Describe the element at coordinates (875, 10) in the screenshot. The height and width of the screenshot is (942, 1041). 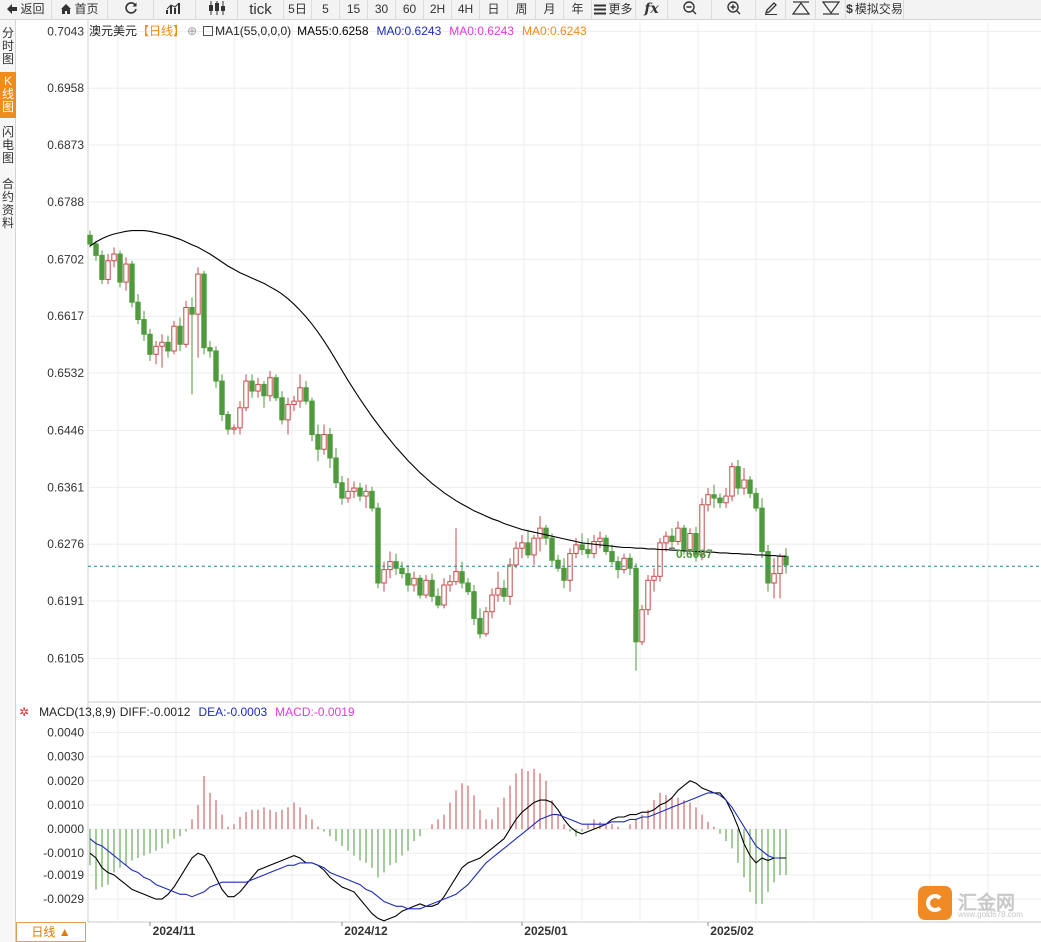
I see `toolbar-item-24: $ 模拟交易` at that location.